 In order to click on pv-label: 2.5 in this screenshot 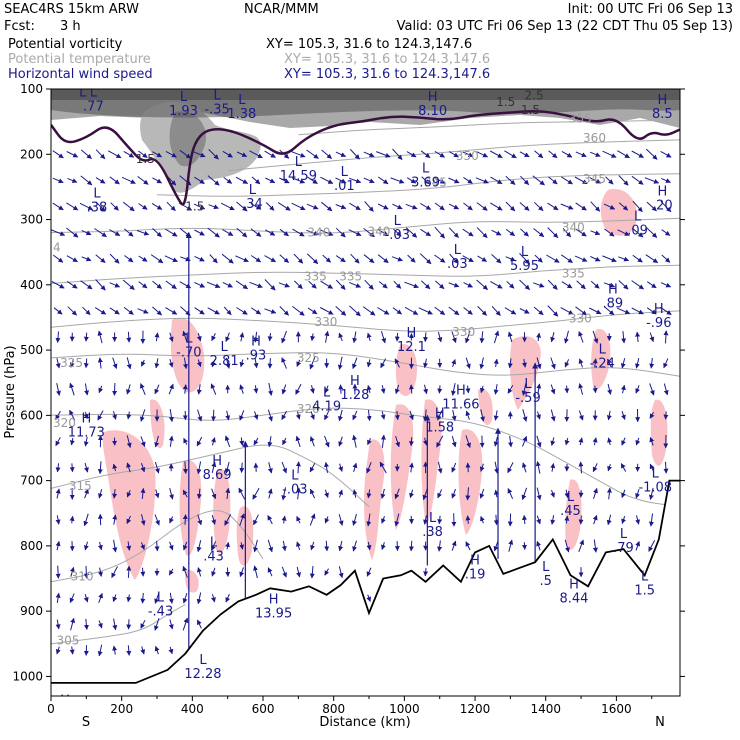, I will do `click(534, 96)`.